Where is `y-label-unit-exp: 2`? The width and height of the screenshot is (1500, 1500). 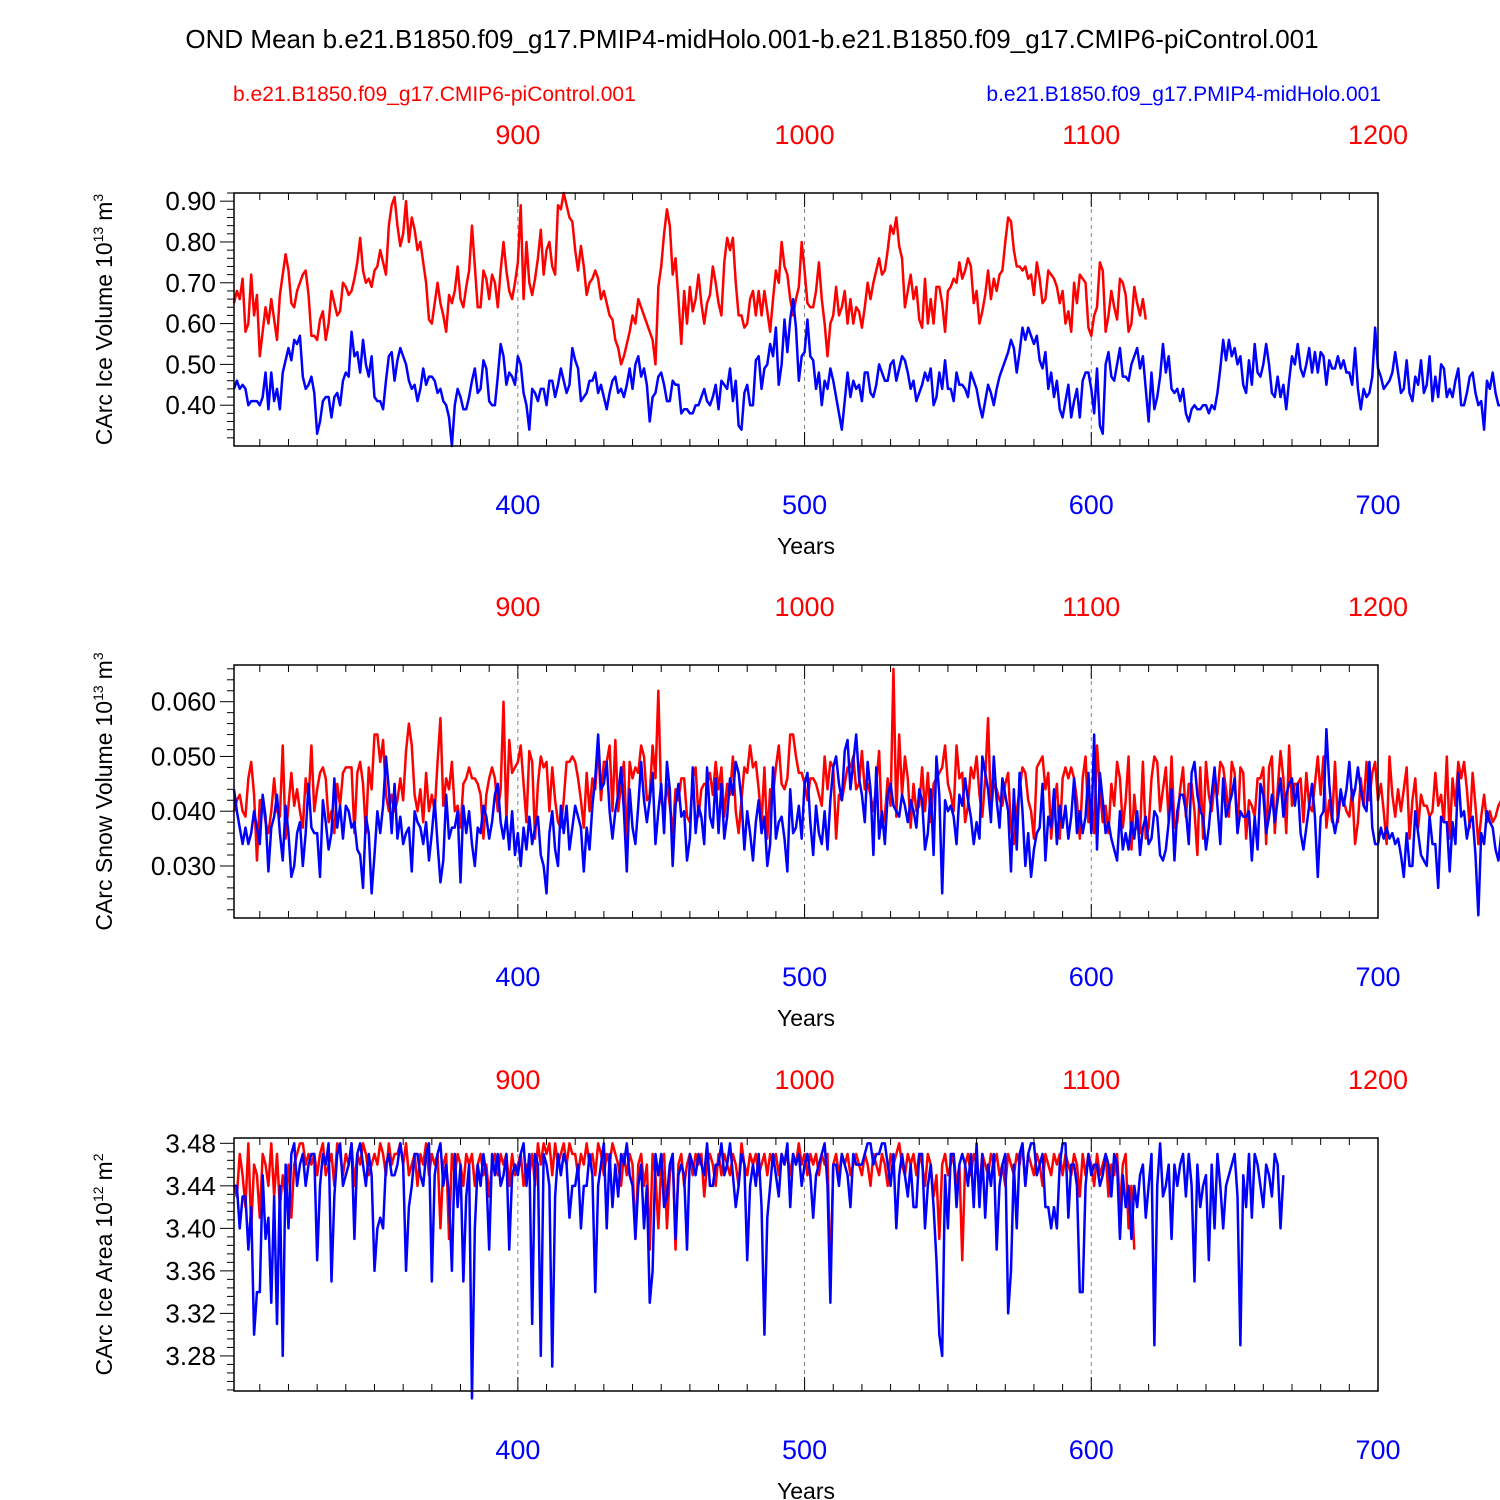
y-label-unit-exp: 2 is located at coordinates (98, 1157).